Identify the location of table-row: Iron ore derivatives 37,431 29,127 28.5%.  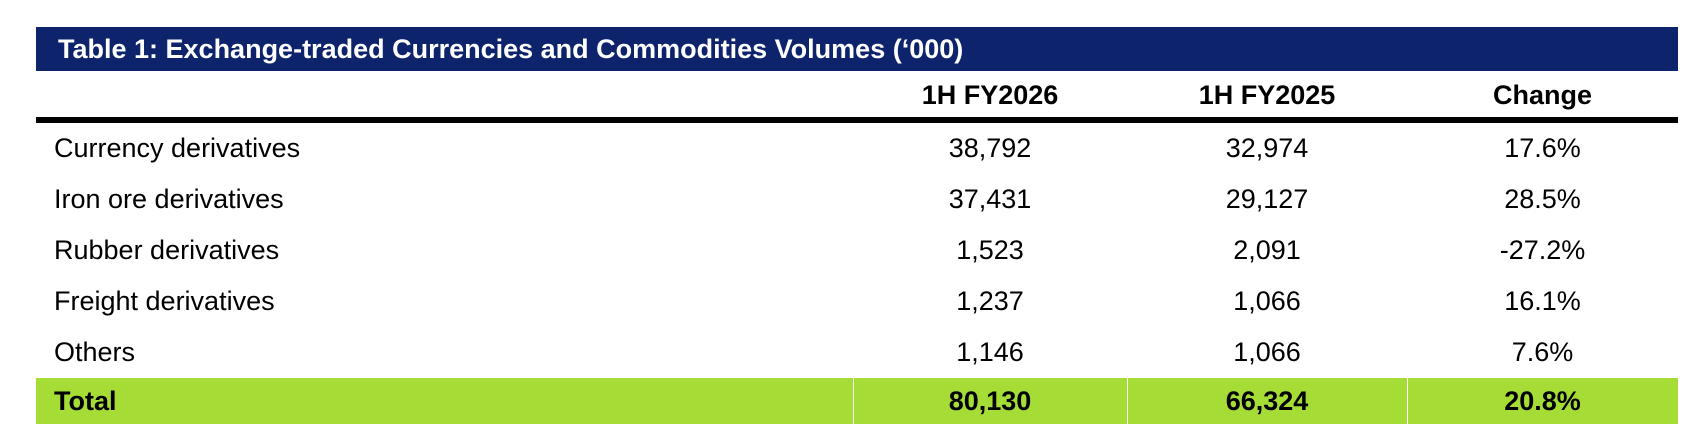
(857, 199).